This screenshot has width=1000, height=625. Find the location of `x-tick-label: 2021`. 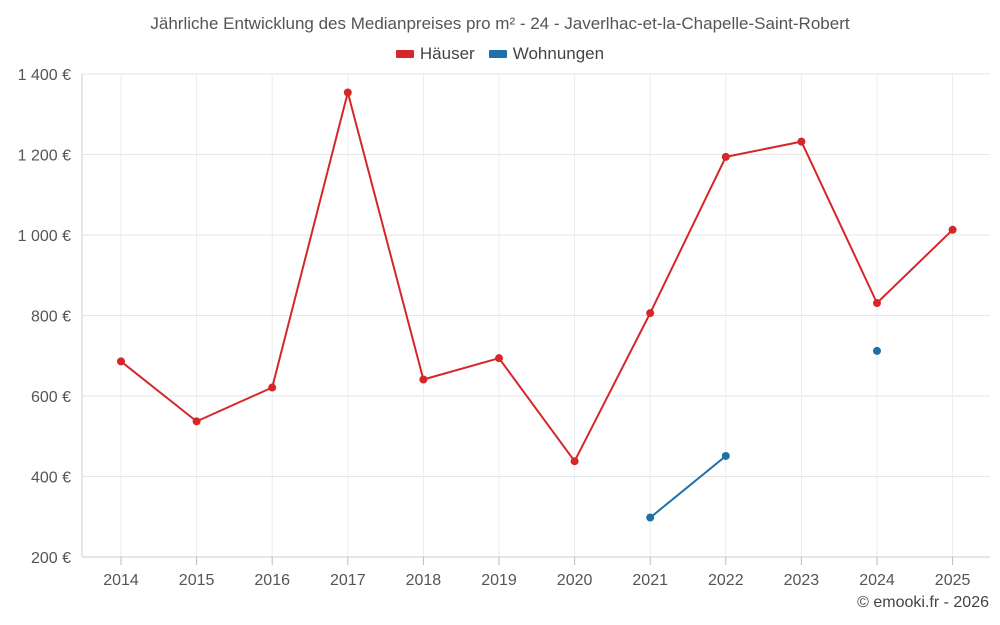

x-tick-label: 2021 is located at coordinates (650, 580).